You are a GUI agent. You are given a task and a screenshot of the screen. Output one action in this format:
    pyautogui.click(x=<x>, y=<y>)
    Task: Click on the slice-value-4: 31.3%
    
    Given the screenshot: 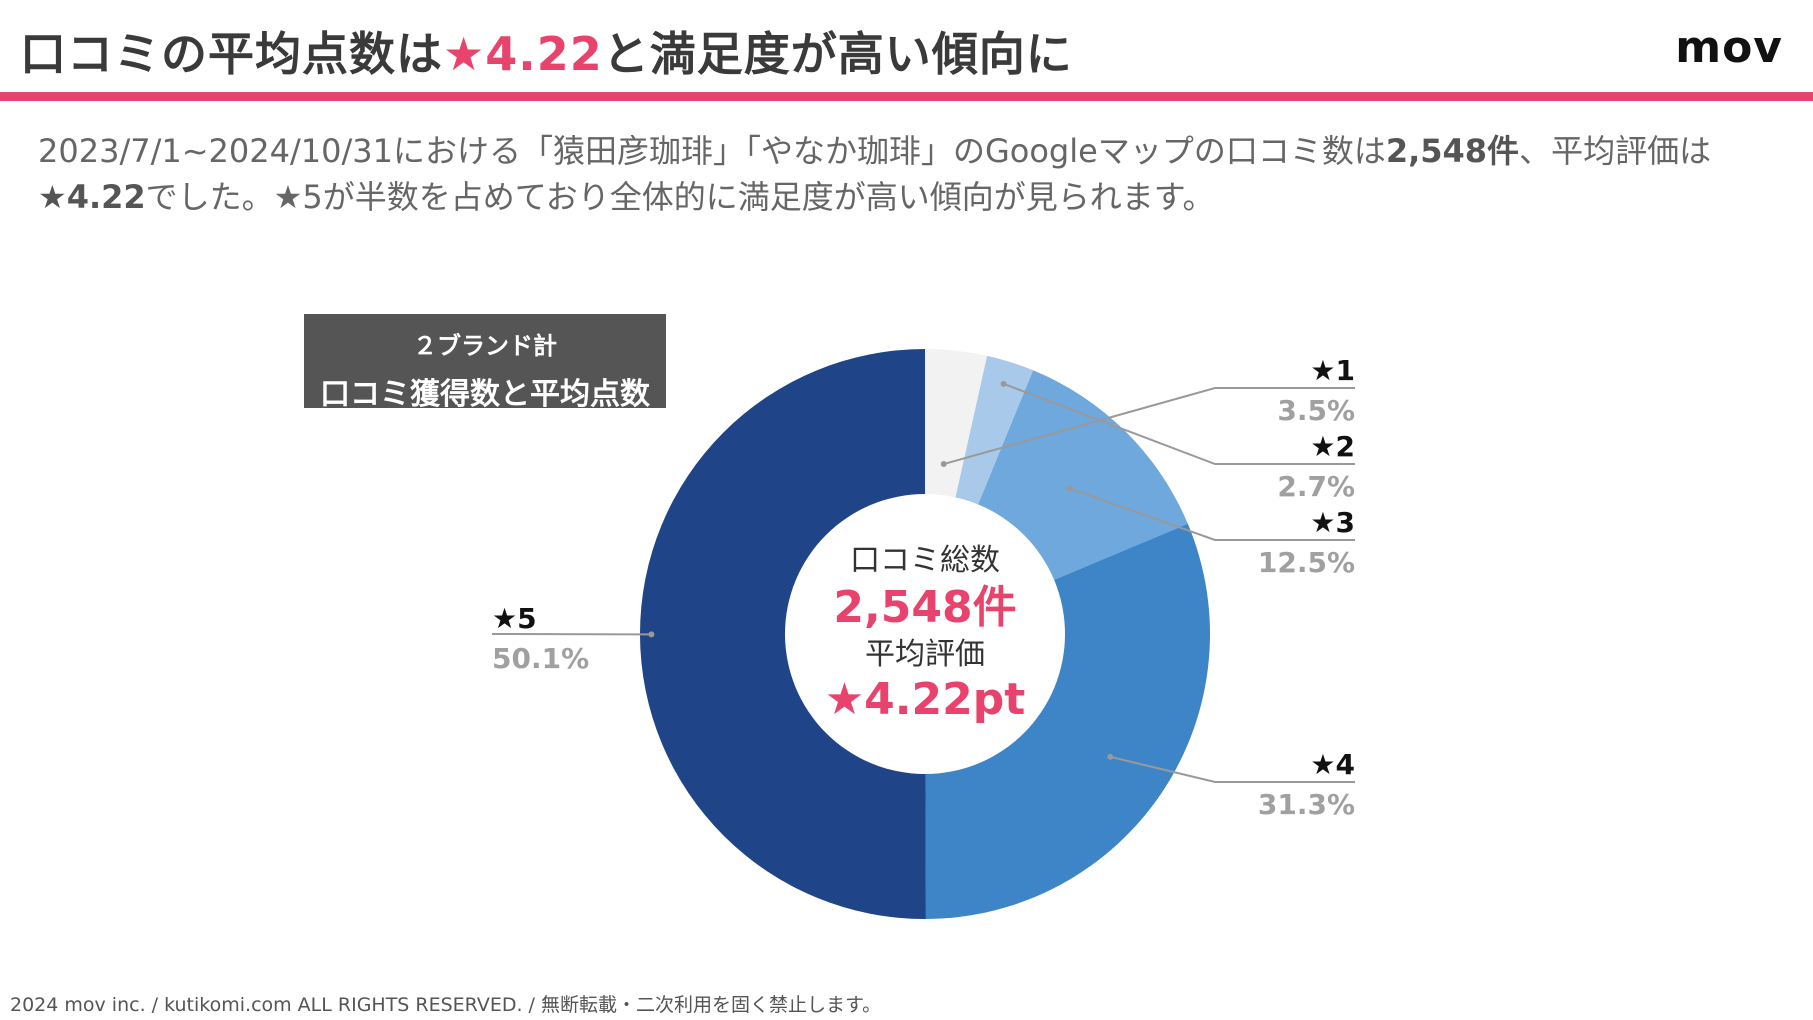 What is the action you would take?
    pyautogui.click(x=1306, y=804)
    